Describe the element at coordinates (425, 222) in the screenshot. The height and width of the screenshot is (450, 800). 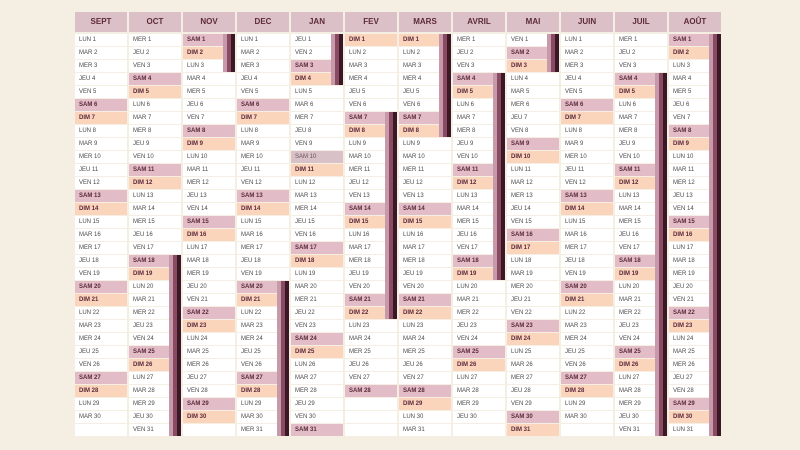
I see `day-cell: DIM 15` at that location.